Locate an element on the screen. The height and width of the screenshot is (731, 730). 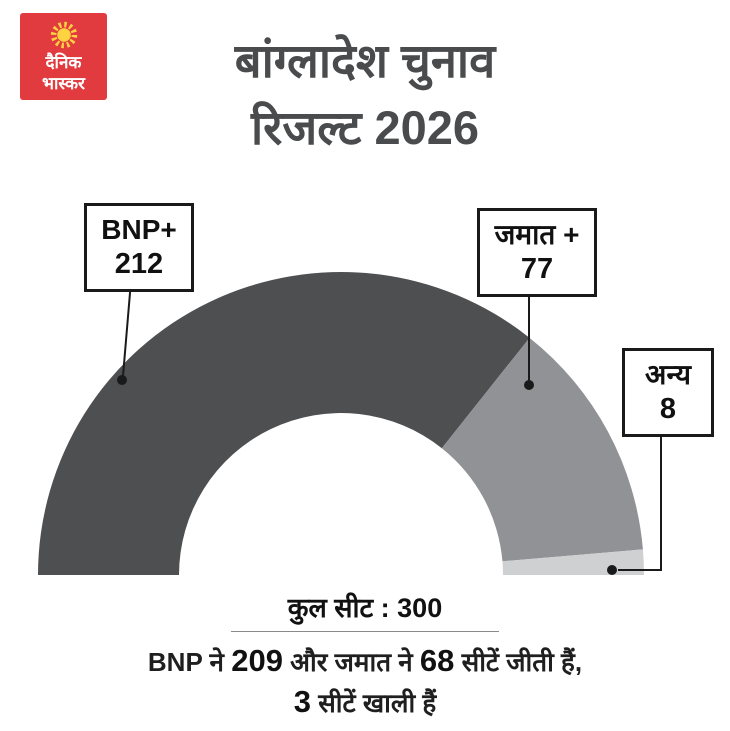
summary-number: 3 is located at coordinates (302, 701).